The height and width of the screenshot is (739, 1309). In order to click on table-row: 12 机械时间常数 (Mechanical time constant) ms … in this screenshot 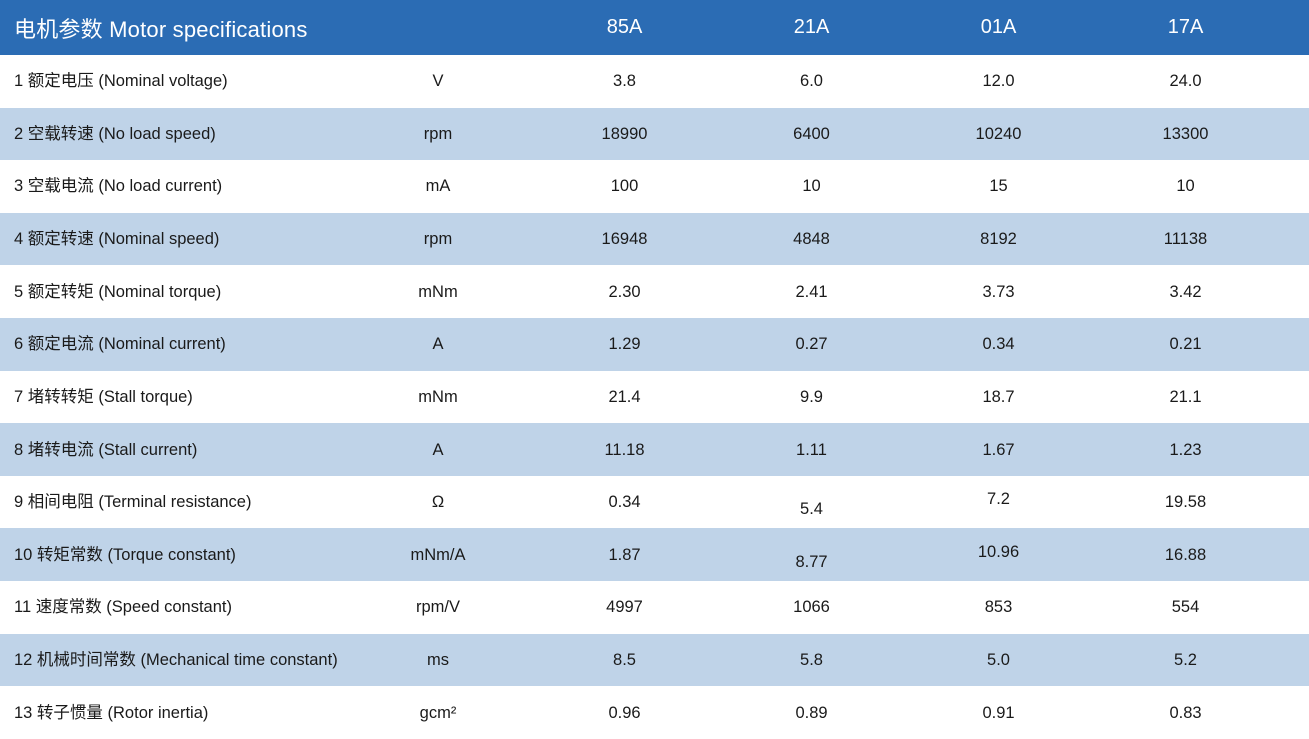, I will do `click(654, 660)`.